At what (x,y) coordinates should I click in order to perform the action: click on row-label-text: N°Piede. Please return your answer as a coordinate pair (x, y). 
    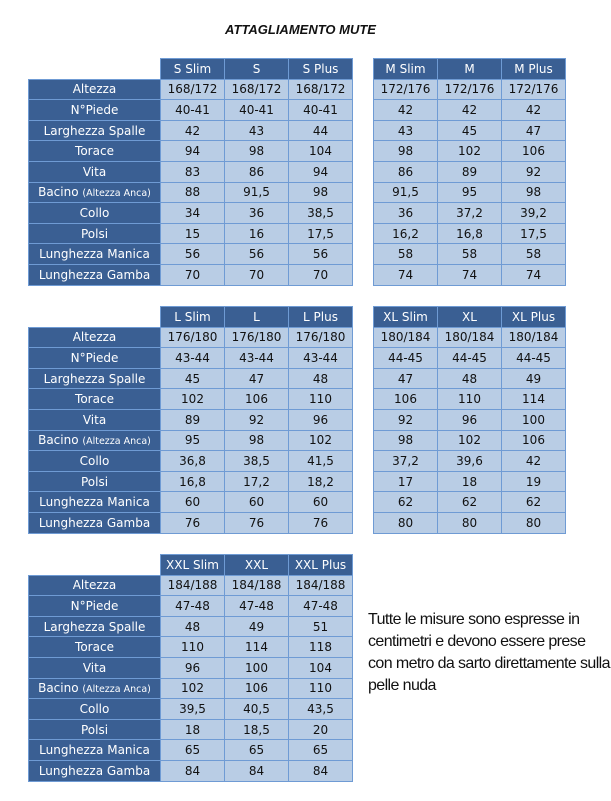
    Looking at the image, I should click on (94, 605).